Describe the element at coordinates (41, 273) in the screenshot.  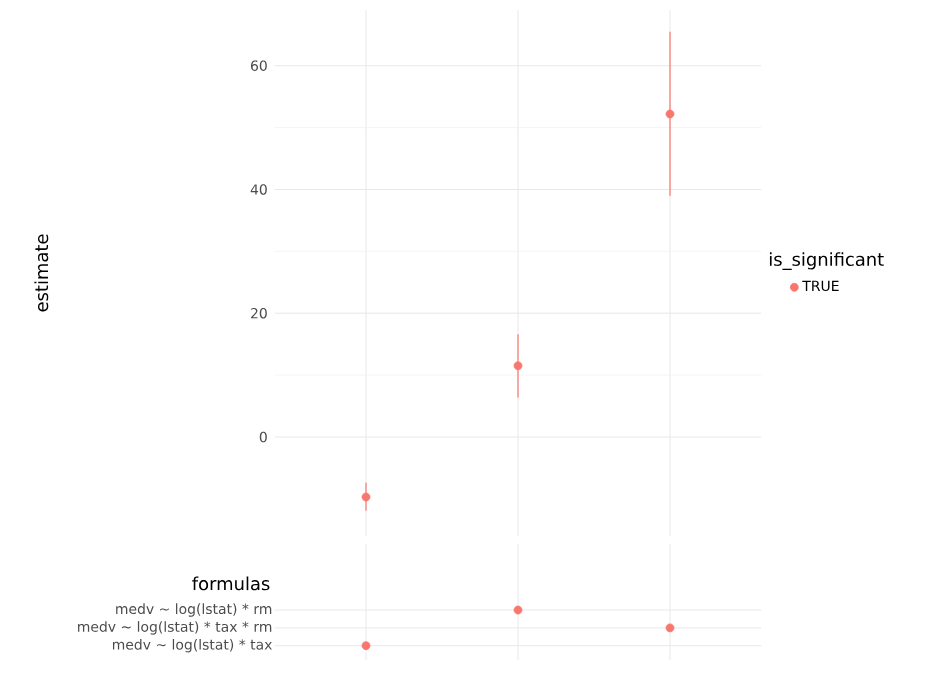
I see `y-axis-title: estimate` at that location.